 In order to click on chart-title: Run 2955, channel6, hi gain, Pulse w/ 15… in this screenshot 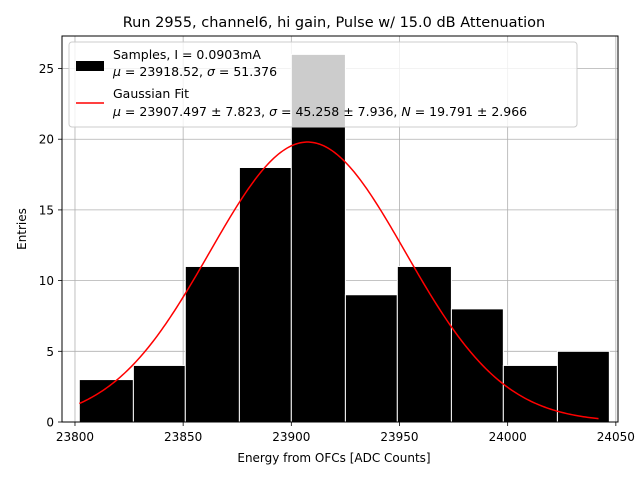, I will do `click(334, 23)`.